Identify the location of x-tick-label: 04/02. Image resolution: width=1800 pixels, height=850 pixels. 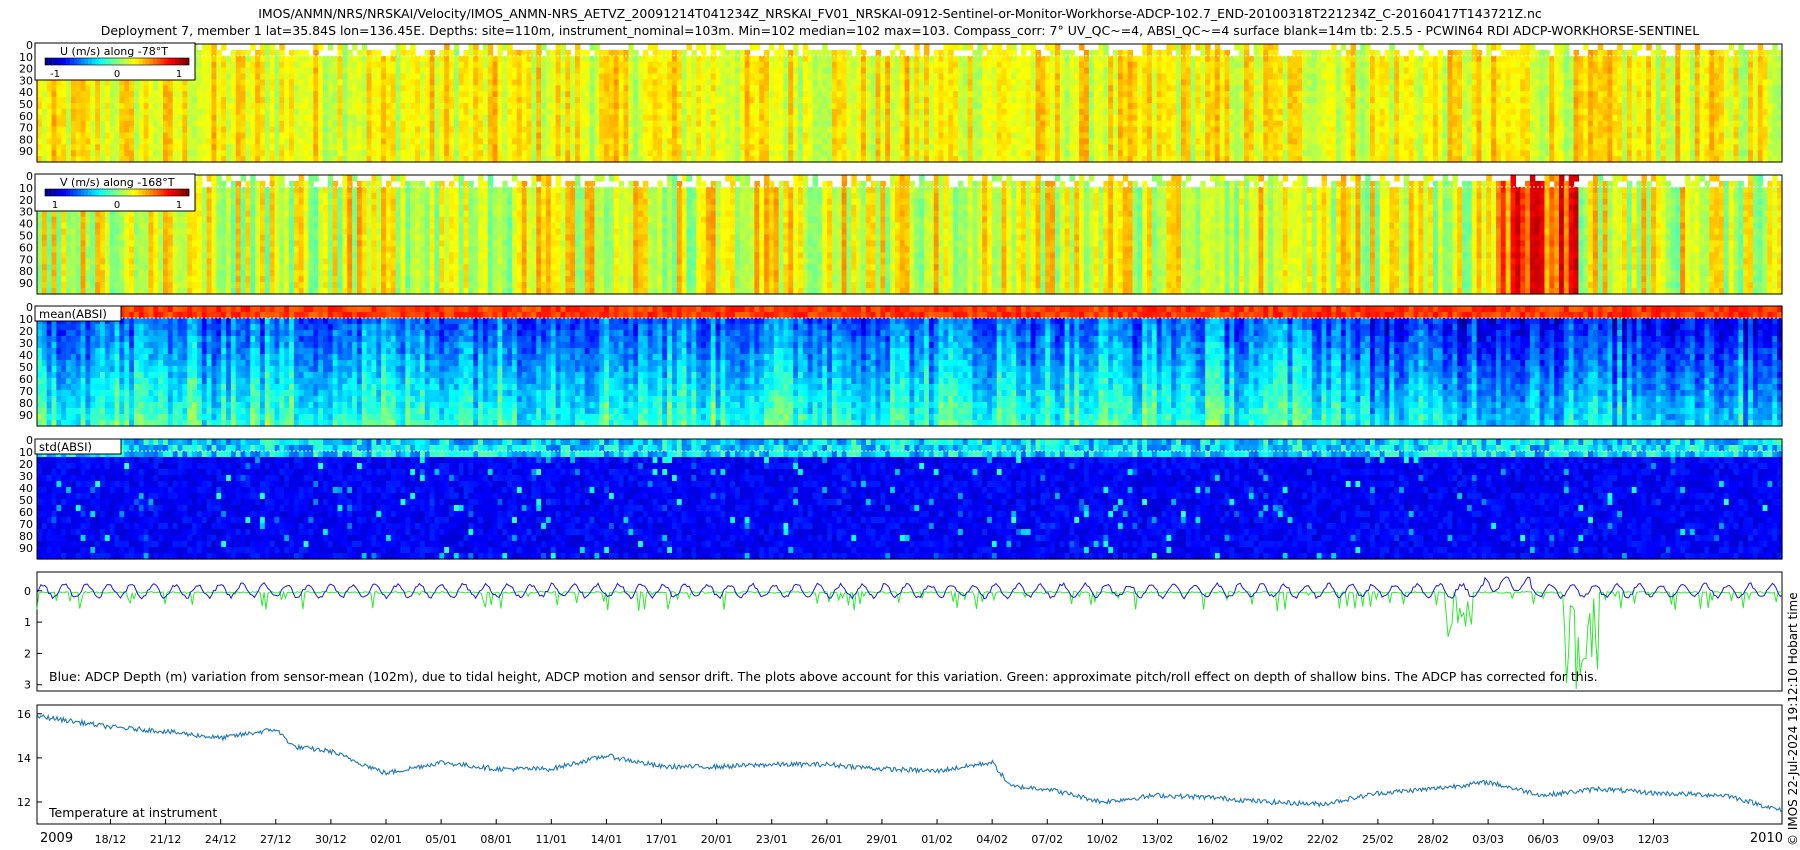
(992, 839).